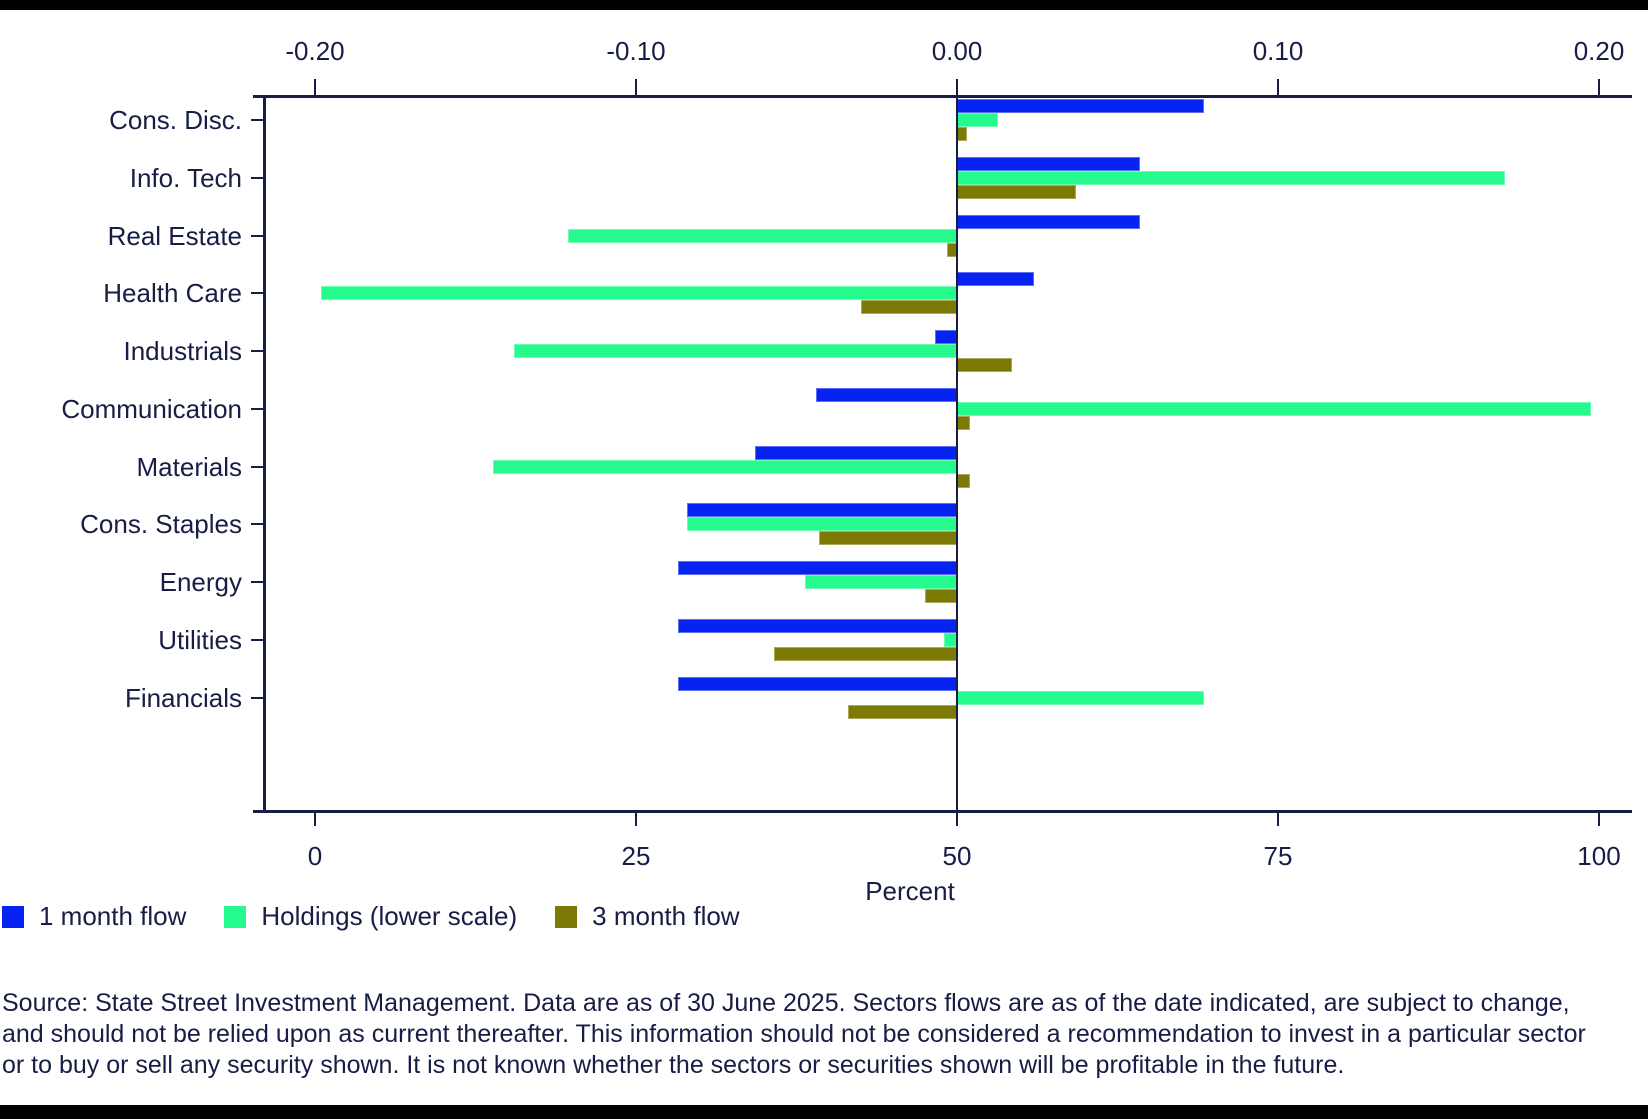  What do you see at coordinates (636, 51) in the screenshot?
I see `top-axis-tick-label-0-10: -0.10` at bounding box center [636, 51].